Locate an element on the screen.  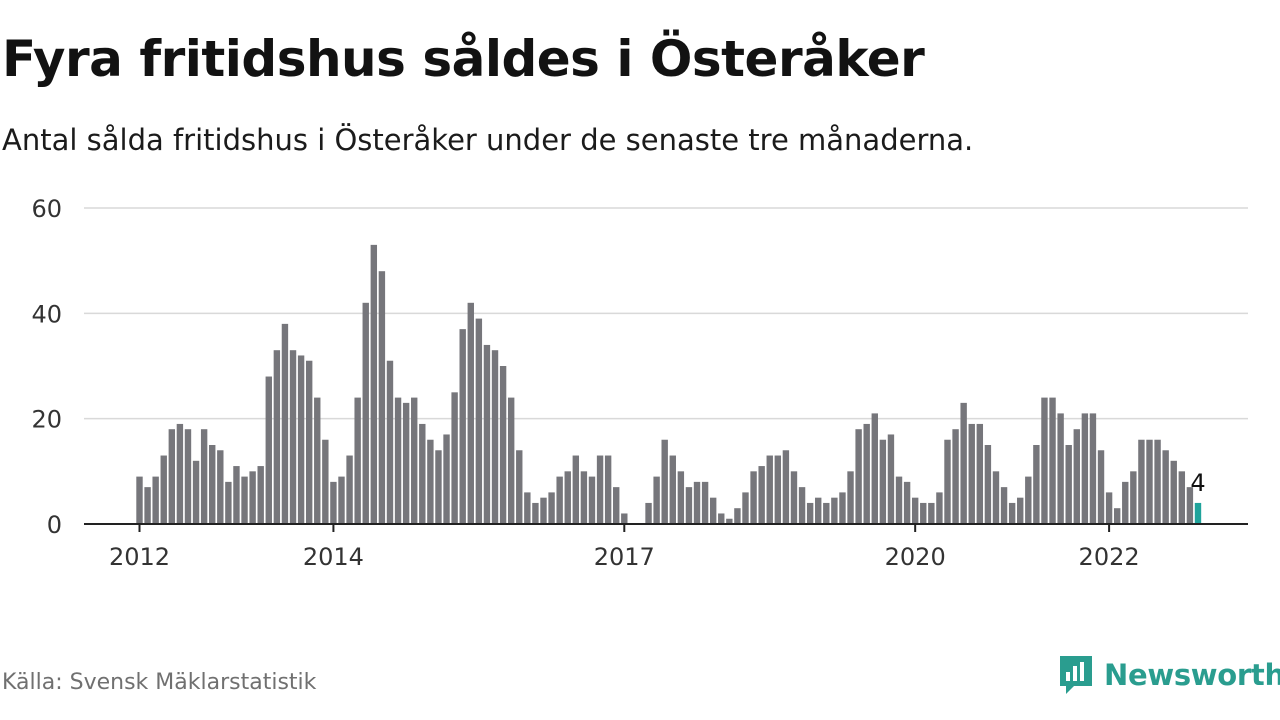
x-tick-label: 2014 is located at coordinates (333, 557).